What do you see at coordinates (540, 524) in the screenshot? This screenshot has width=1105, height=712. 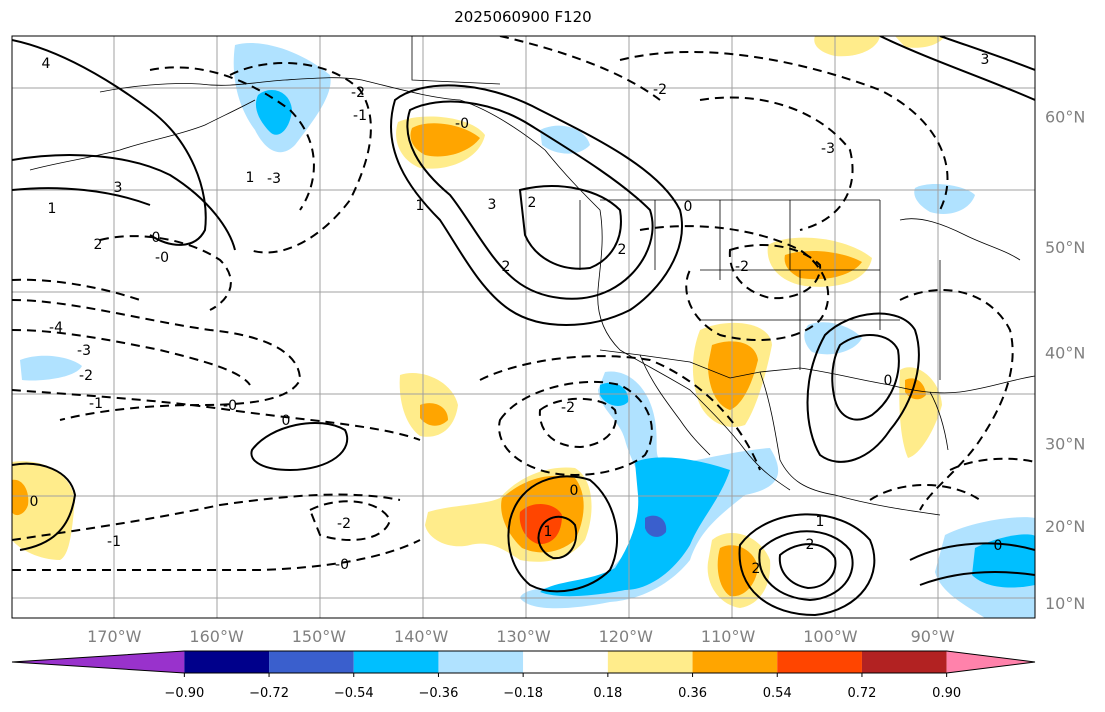 I see `shade-pos-hawaii-red` at bounding box center [540, 524].